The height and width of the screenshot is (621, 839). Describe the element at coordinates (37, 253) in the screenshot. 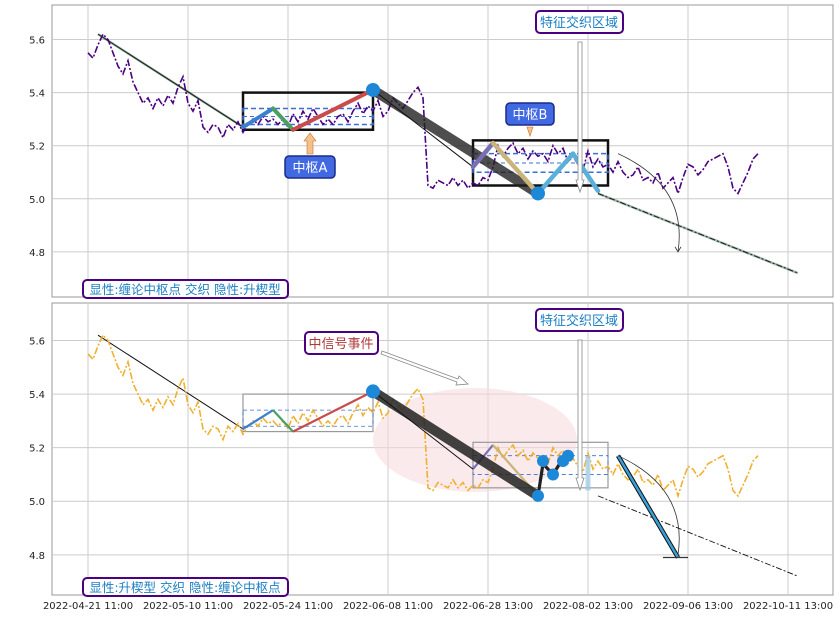

I see `top-y-tick-0: 4.8` at that location.